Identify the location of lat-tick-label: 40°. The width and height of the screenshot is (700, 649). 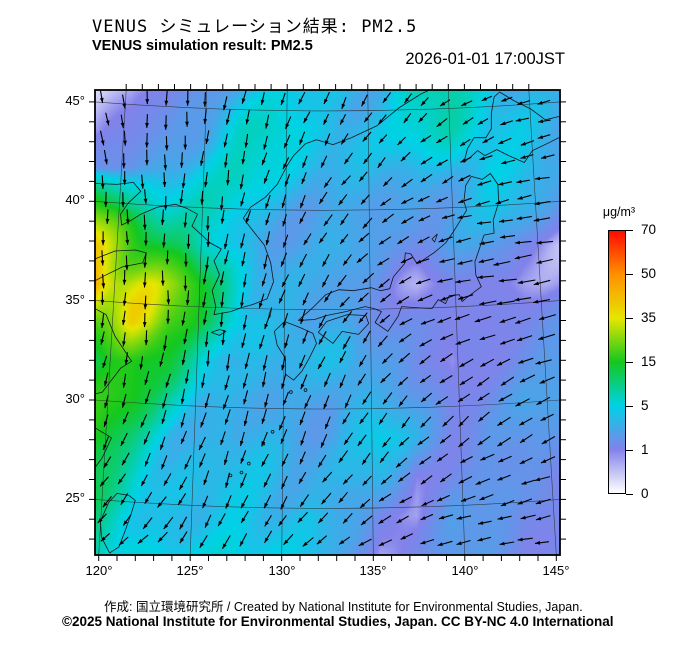
(75, 199).